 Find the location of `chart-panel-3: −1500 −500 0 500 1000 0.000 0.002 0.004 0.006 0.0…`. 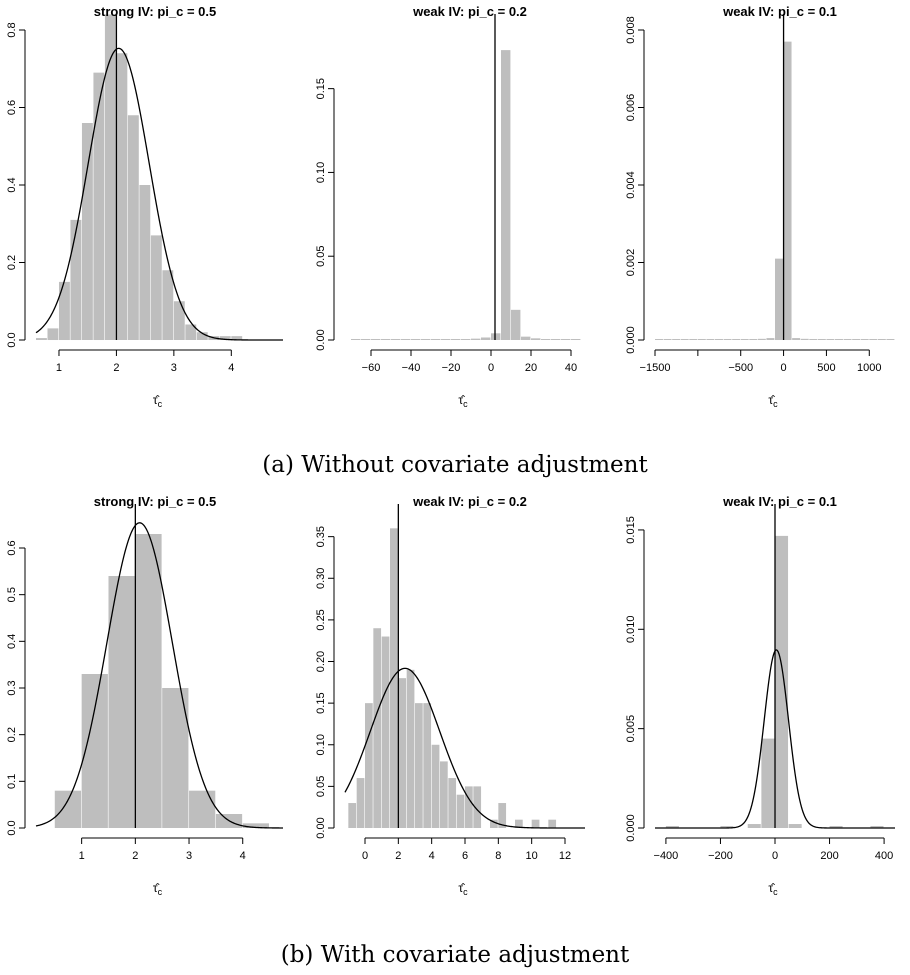

chart-panel-3: −1500 −500 0 500 1000 0.000 0.002 0.004 0.006 0.0… is located at coordinates (760, 206).